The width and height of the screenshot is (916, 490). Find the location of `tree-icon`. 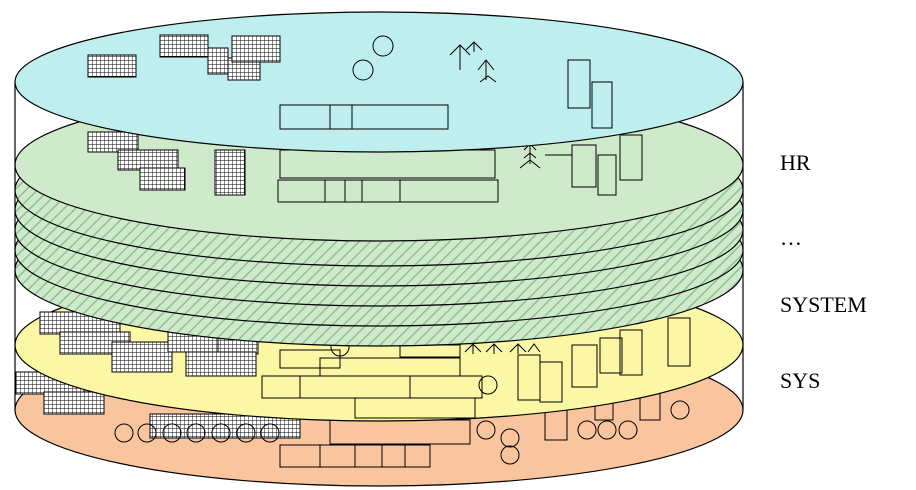

tree-icon is located at coordinates (473, 62).